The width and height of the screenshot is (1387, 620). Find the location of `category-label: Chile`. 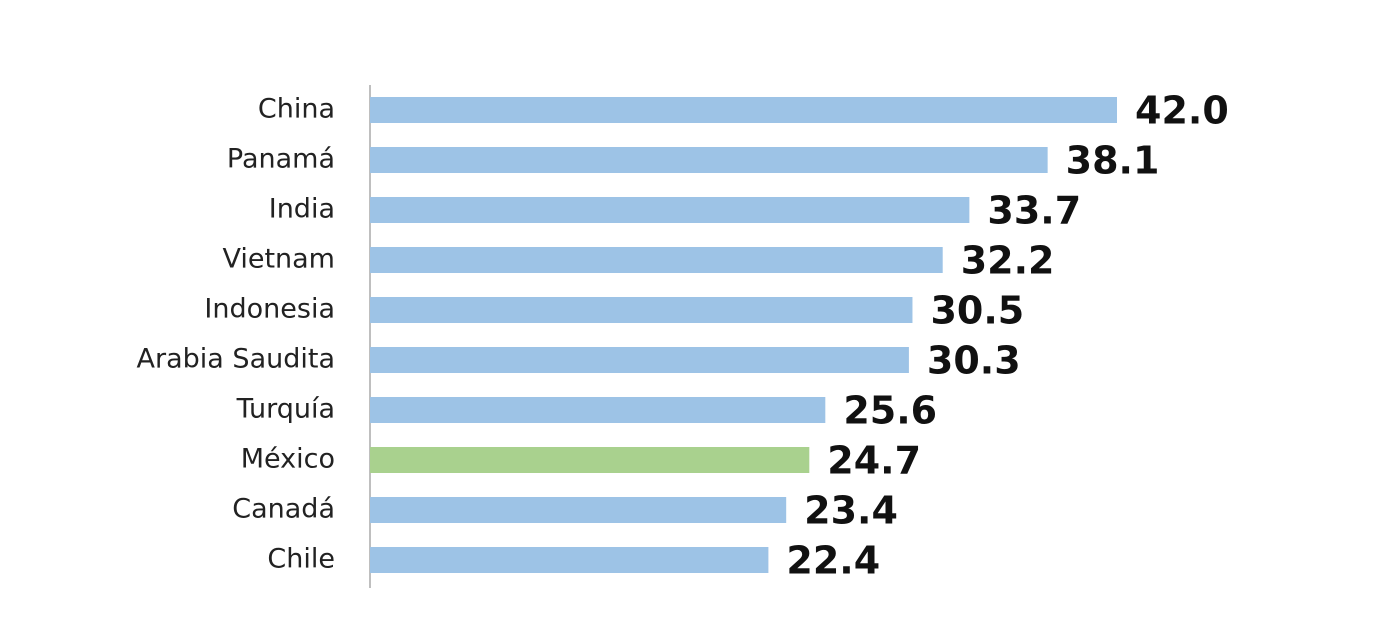

category-label: Chile is located at coordinates (301, 559).